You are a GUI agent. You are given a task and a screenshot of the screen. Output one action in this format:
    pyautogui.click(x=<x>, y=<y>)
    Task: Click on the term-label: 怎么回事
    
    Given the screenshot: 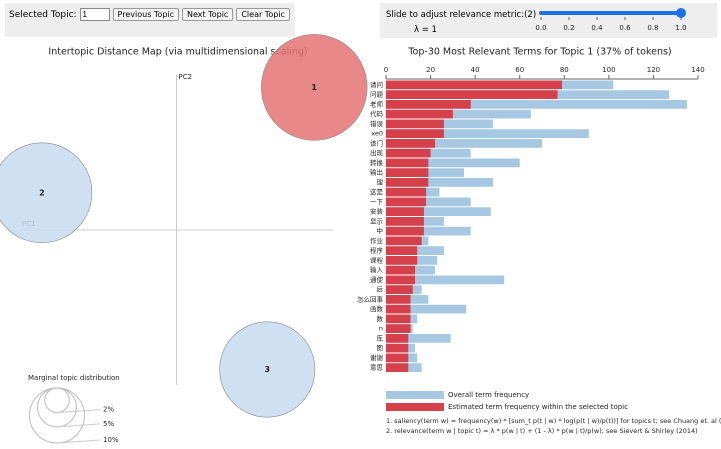 What is the action you would take?
    pyautogui.click(x=370, y=298)
    